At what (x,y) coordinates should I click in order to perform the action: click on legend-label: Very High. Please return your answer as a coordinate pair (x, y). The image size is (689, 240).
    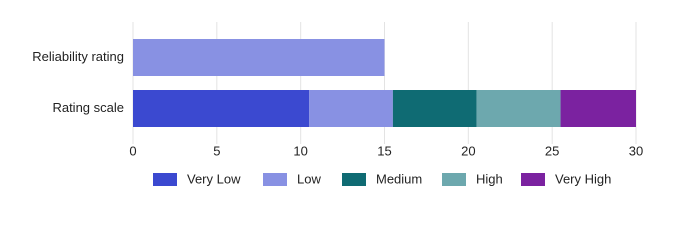
    Looking at the image, I should click on (583, 178).